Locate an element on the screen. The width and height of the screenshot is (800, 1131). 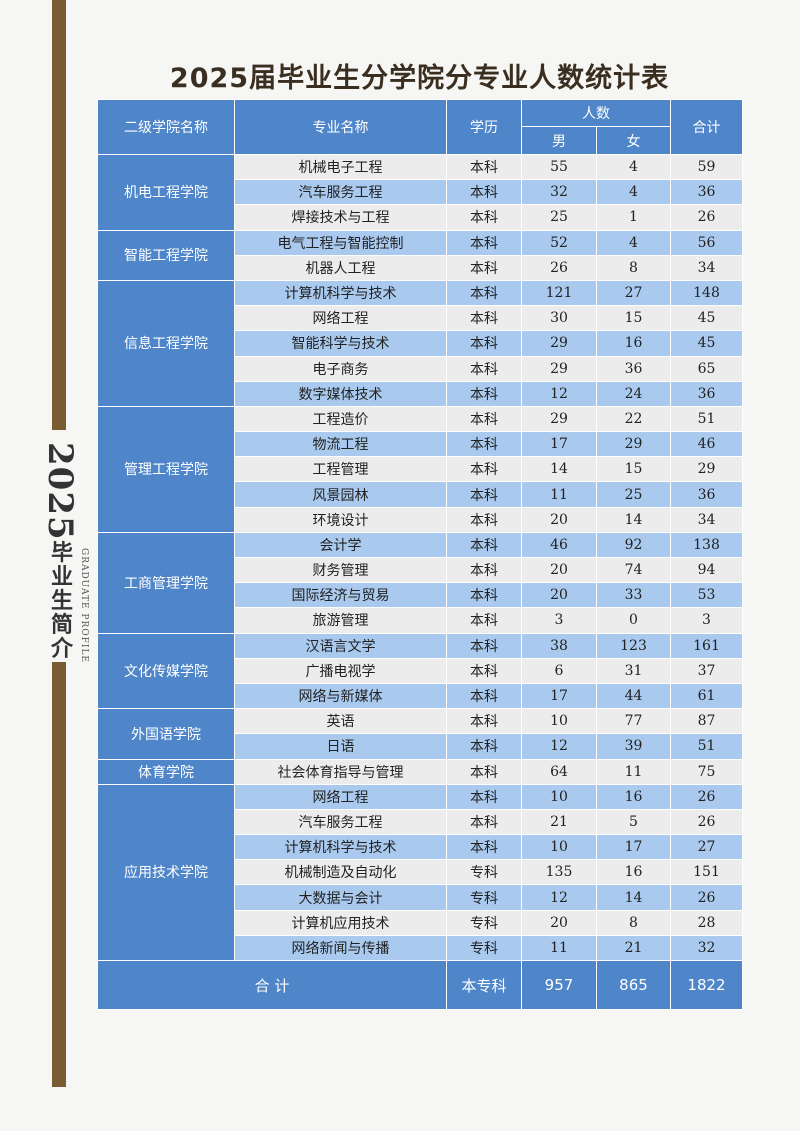
table-row: 日语 本科 12 39 51 is located at coordinates (420, 746).